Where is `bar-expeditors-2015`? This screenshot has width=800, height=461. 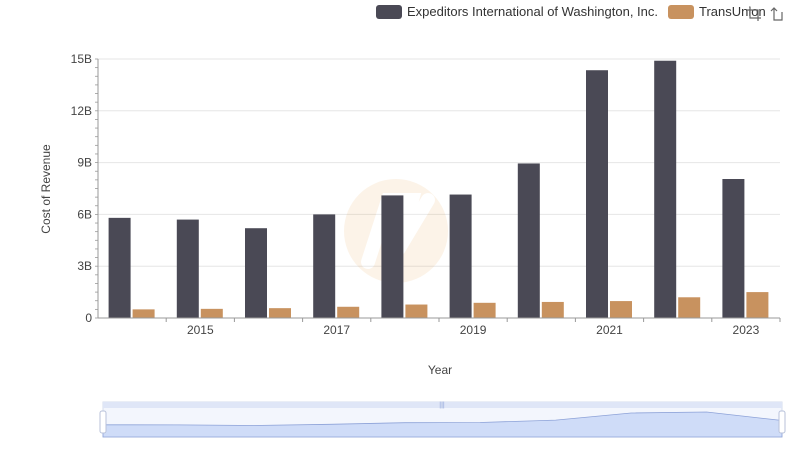 bar-expeditors-2015 is located at coordinates (187, 268).